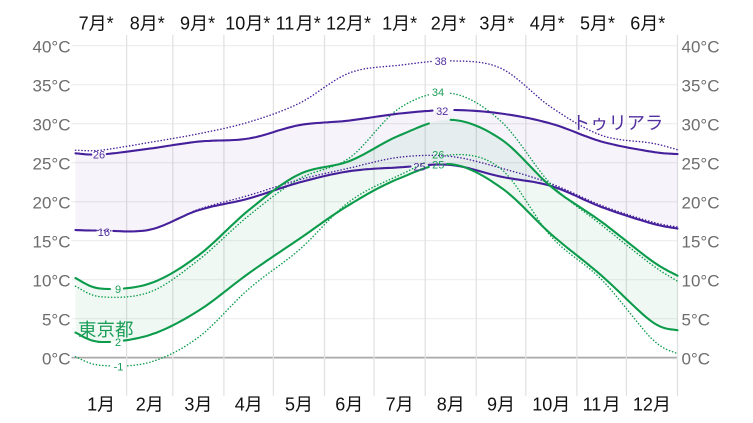  I want to click on svg-text: -1, so click(119, 367).